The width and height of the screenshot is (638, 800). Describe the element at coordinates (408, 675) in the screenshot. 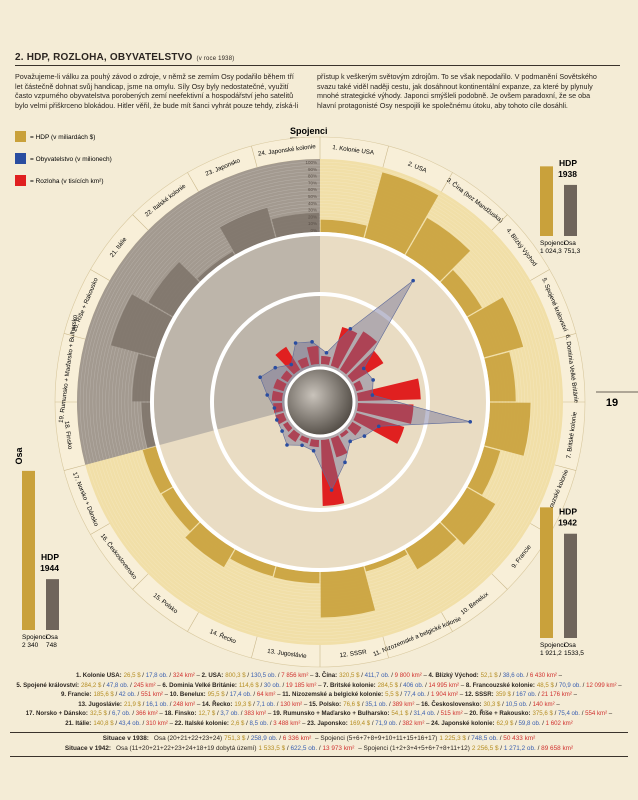

I see `area-value: 9 800 km²` at that location.